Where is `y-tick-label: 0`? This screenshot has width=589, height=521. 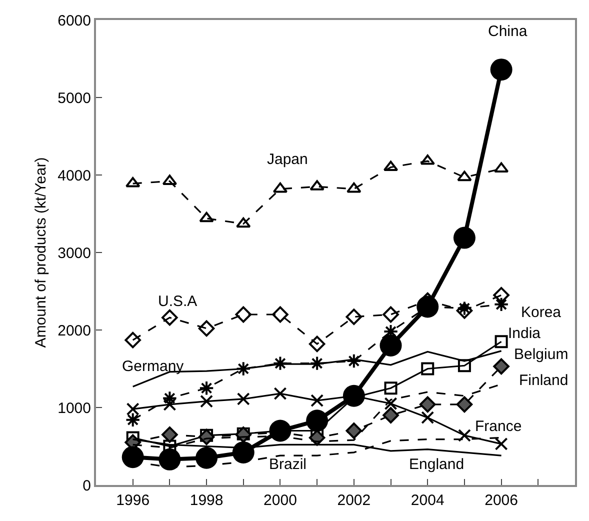
y-tick-label: 0 is located at coordinates (86, 485).